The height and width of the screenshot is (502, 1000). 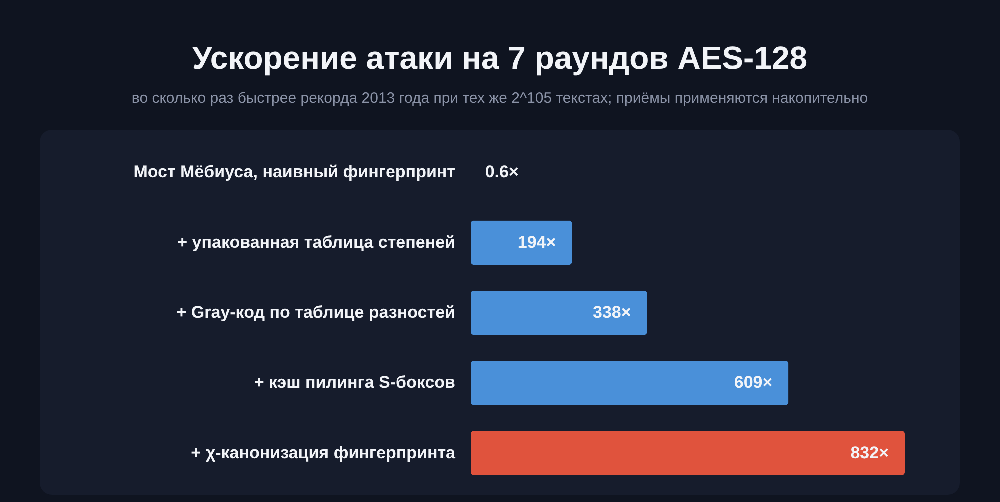 I want to click on chart-title: Ускорение атаки на 7 раундов AES-128, so click(x=500, y=58).